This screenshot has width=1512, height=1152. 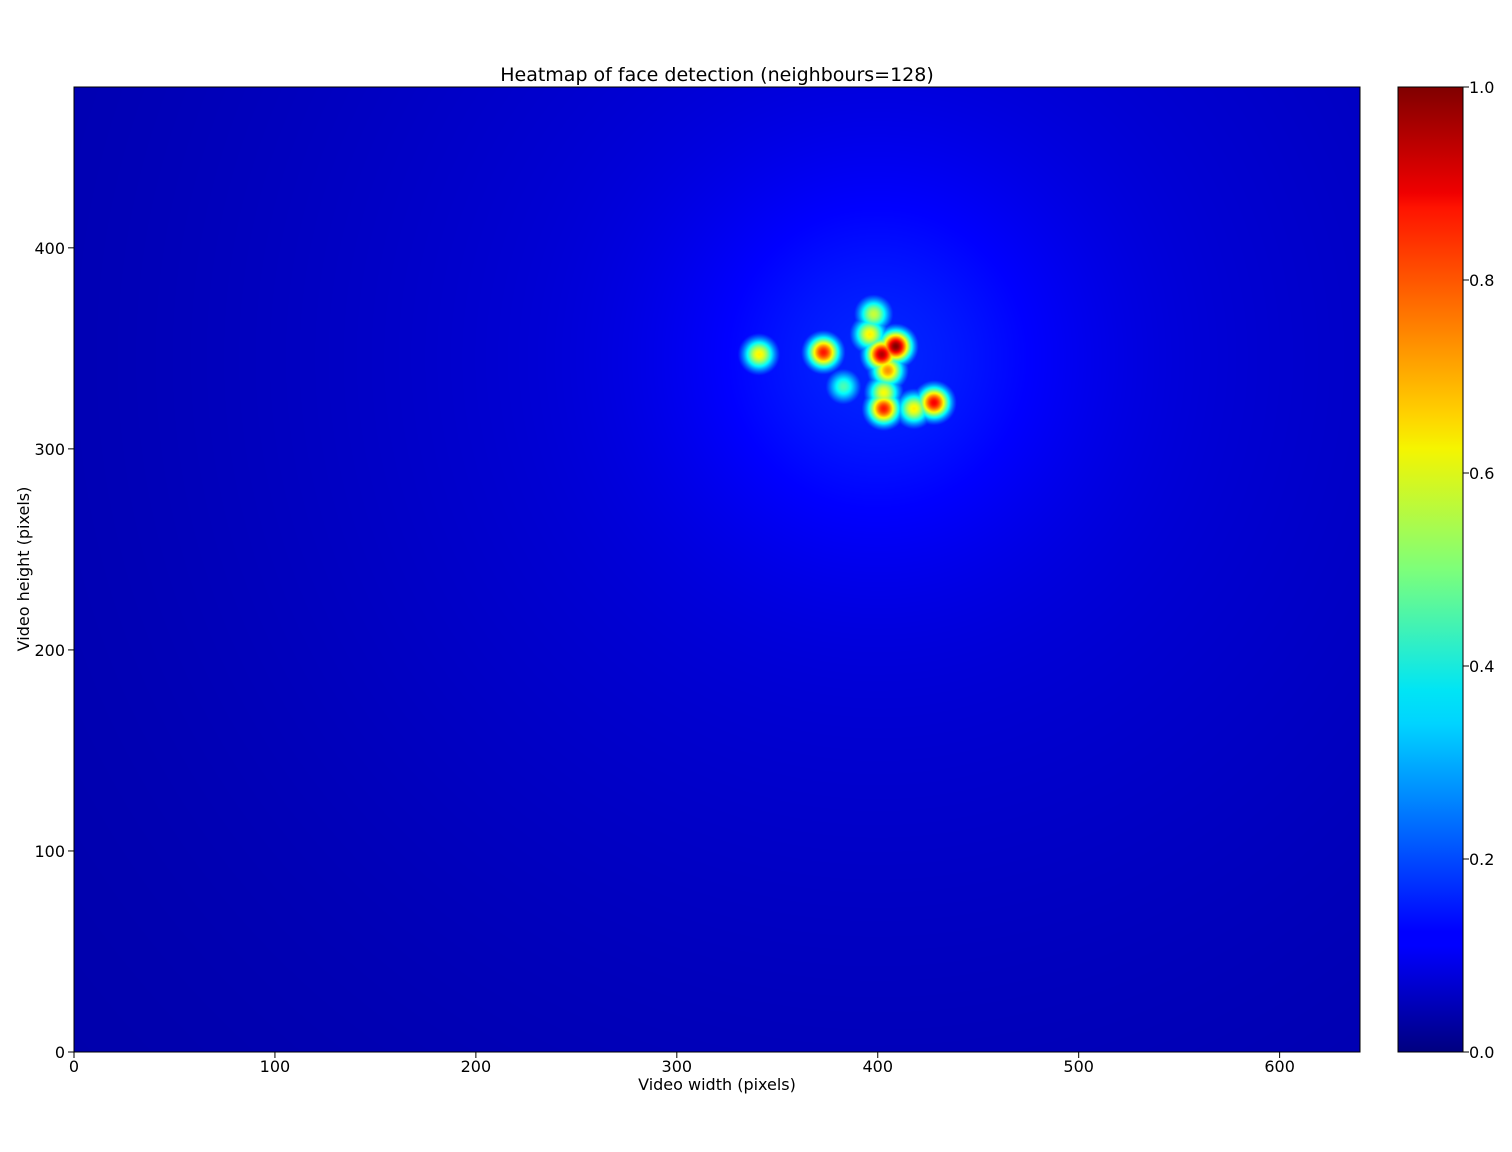 I want to click on y-axis-label: Video height (pixels), so click(x=23, y=569).